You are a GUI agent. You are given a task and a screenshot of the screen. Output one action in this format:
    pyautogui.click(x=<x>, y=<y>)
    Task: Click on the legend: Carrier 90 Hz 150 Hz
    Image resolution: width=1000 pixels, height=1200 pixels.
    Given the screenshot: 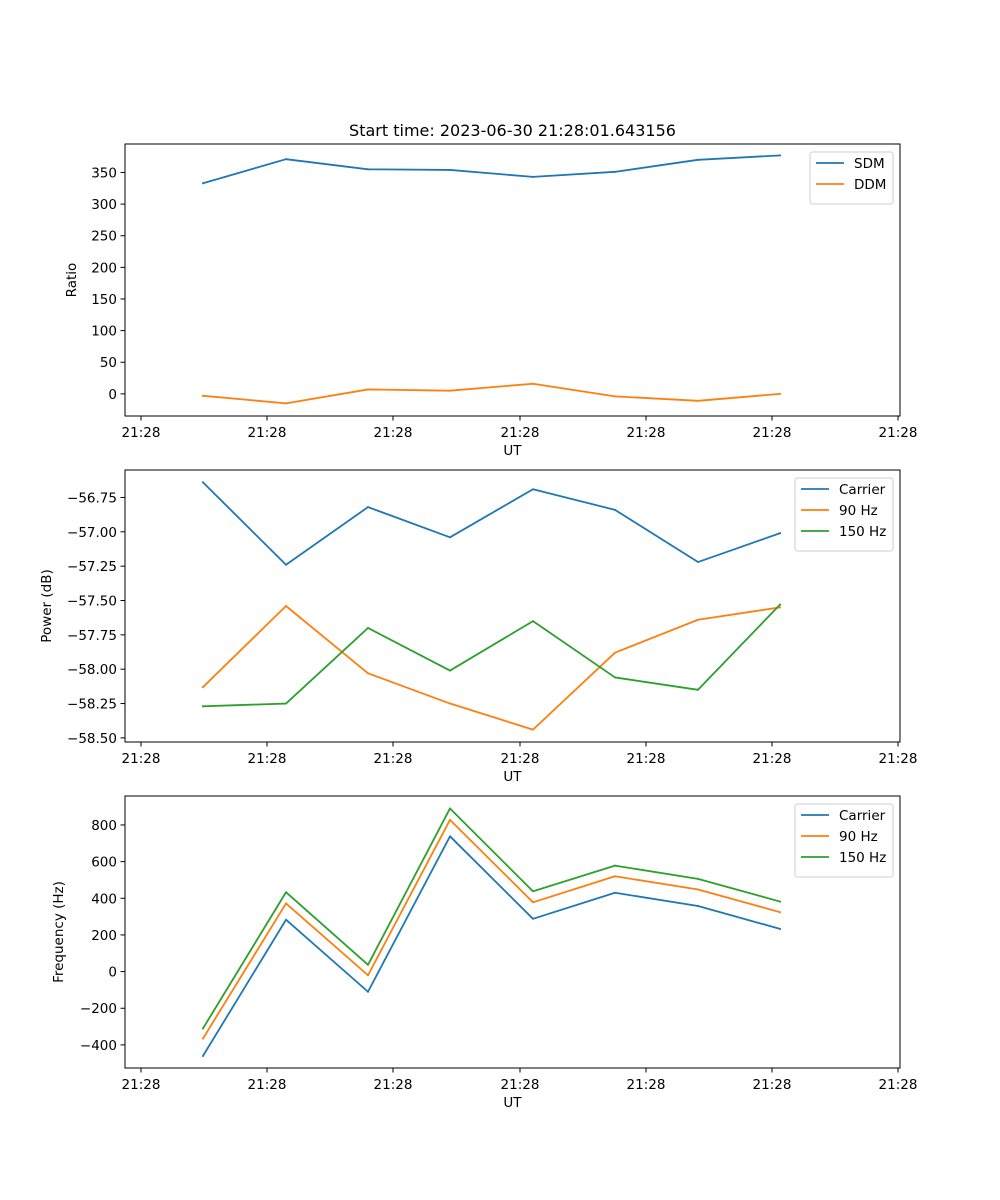 What is the action you would take?
    pyautogui.click(x=844, y=840)
    